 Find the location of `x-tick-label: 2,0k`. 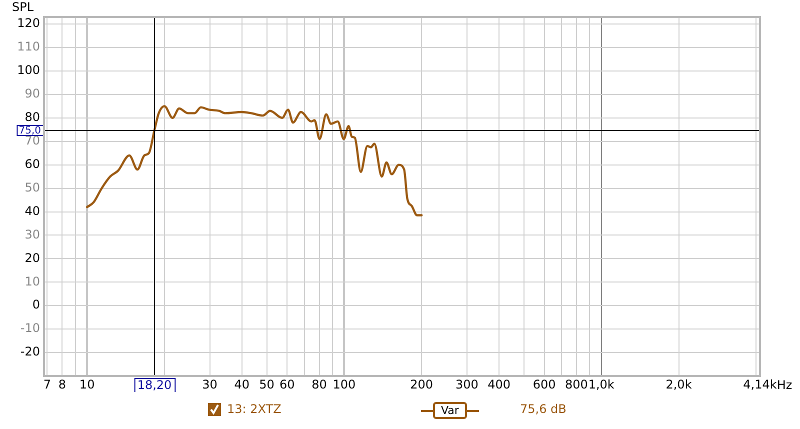

x-tick-label: 2,0k is located at coordinates (679, 384).